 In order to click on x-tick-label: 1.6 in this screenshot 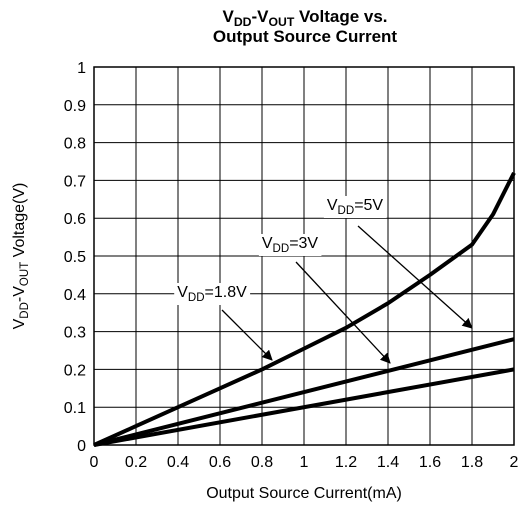, I will do `click(430, 462)`.